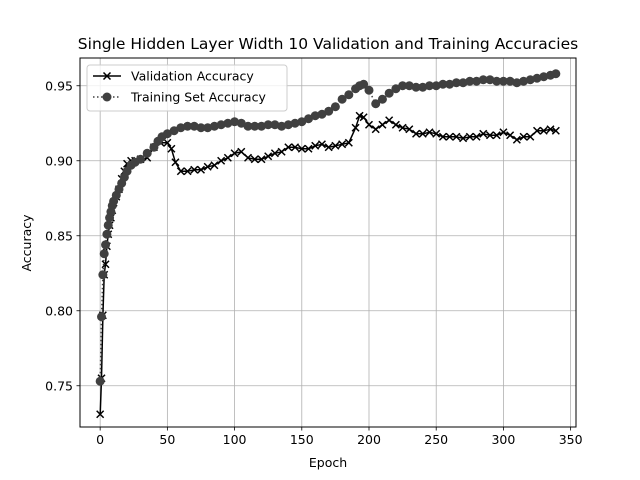 The height and width of the screenshot is (480, 640). Describe the element at coordinates (59, 235) in the screenshot. I see `y-tick-label: 0.85` at that location.